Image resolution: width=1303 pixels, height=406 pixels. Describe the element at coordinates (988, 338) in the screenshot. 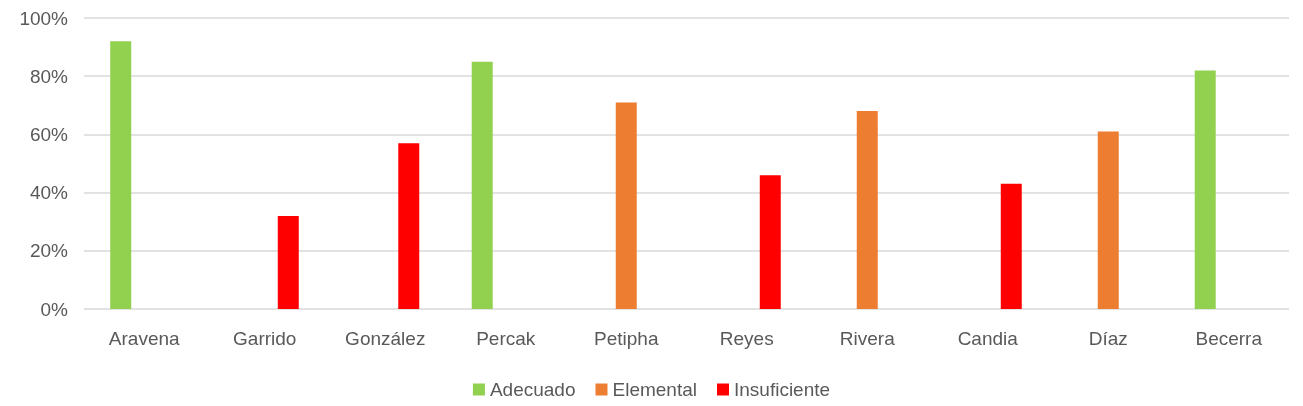

I see `x-tick-label: Candia` at that location.